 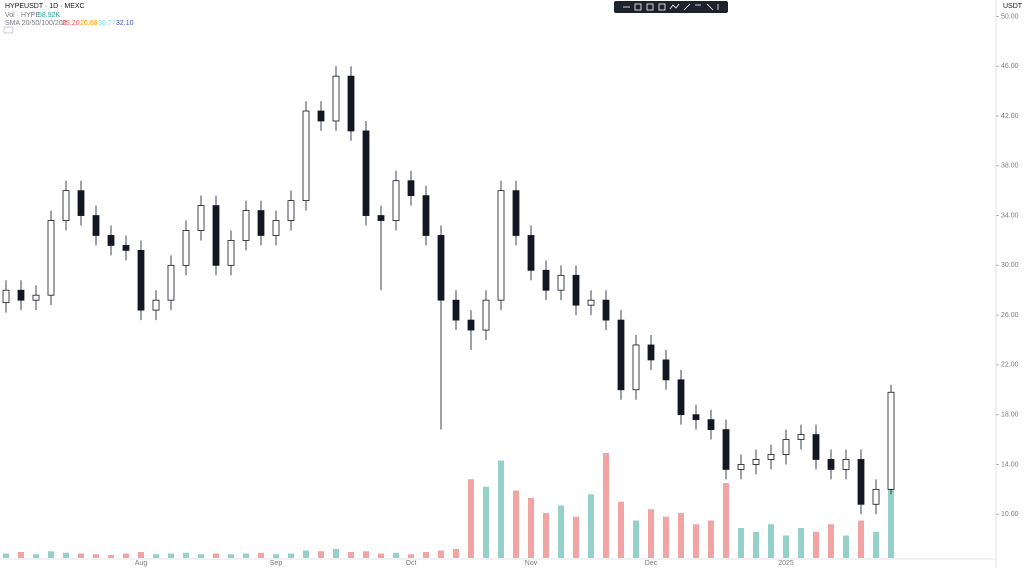 I want to click on currency: USDT, so click(x=1013, y=6).